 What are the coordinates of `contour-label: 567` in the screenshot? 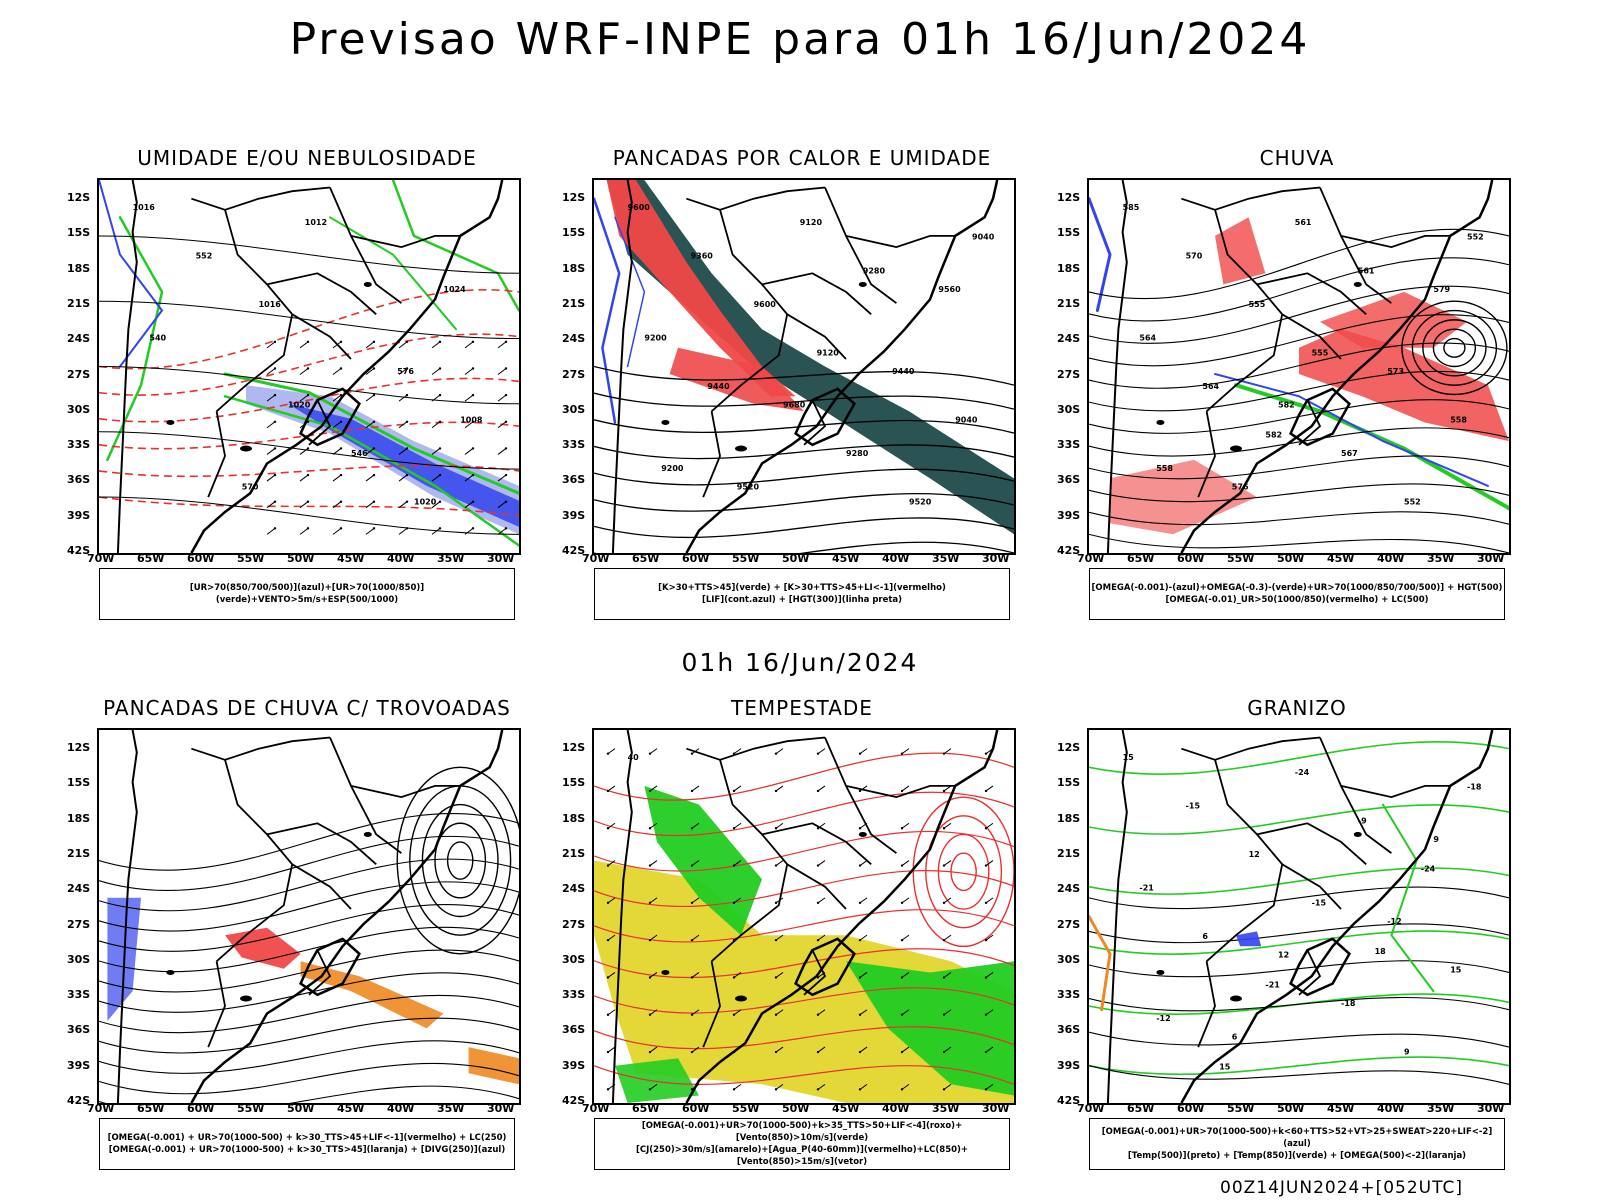 It's located at (1349, 453).